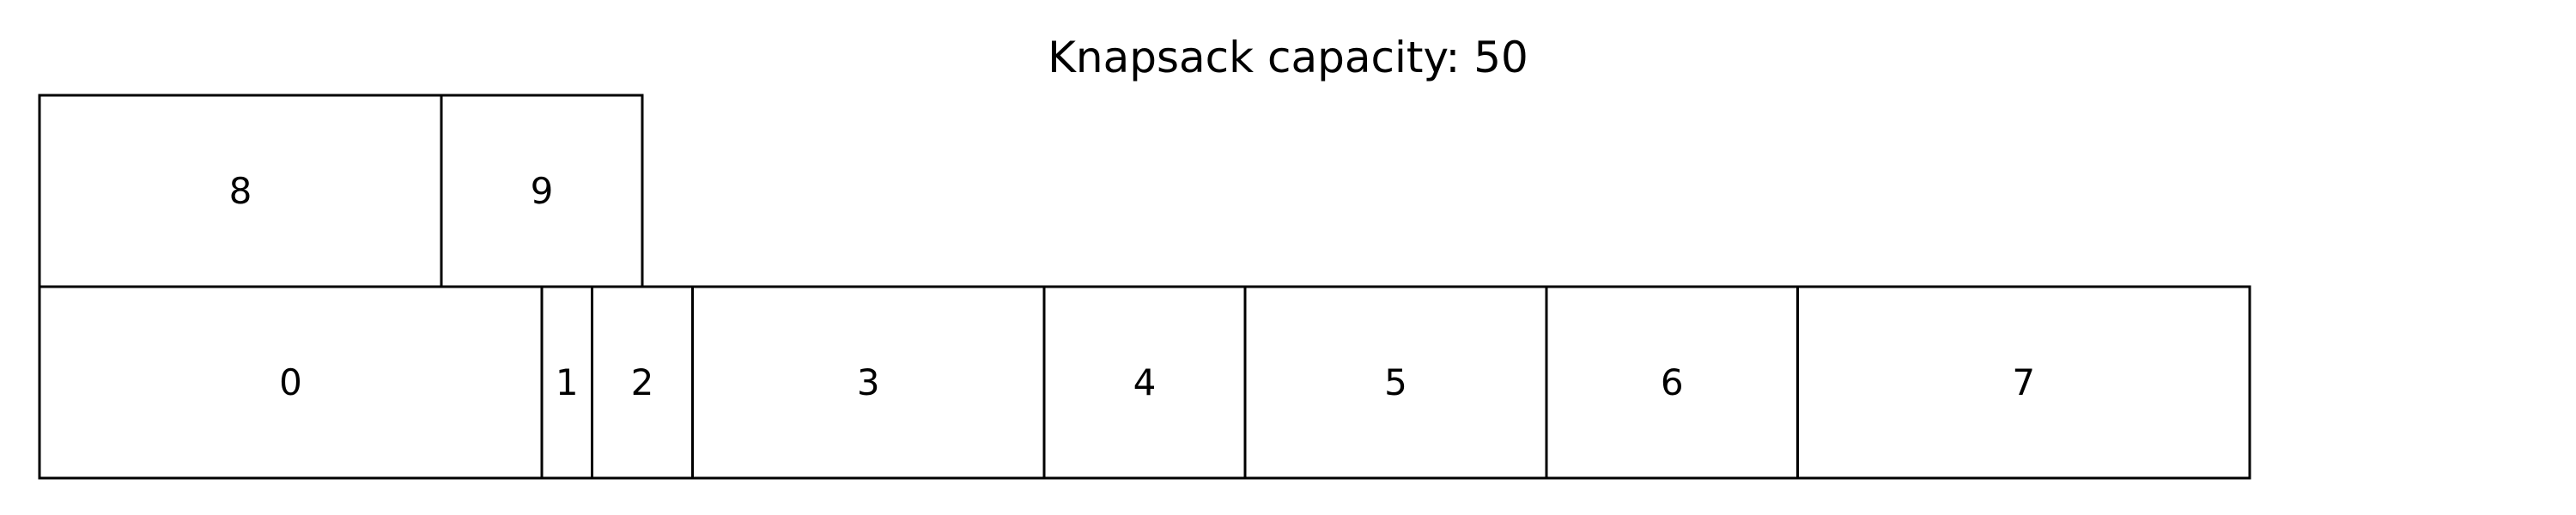  I want to click on item-box-8: 8, so click(240, 191).